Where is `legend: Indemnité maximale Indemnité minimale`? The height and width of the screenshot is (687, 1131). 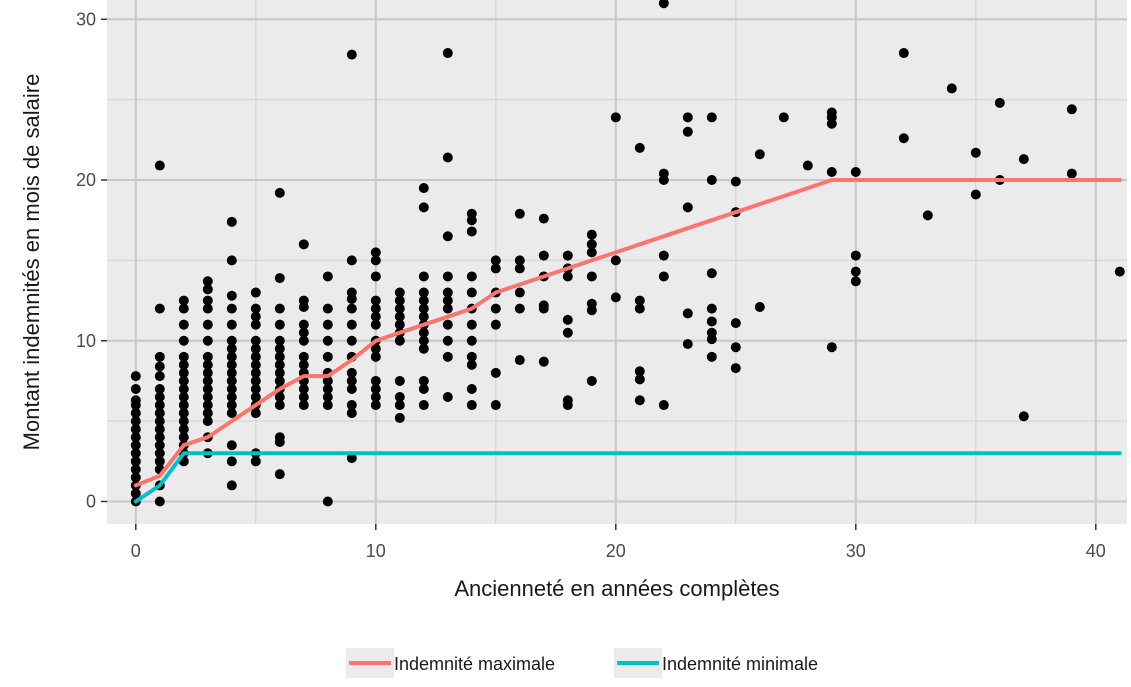
legend: Indemnité maximale Indemnité minimale is located at coordinates (582, 663).